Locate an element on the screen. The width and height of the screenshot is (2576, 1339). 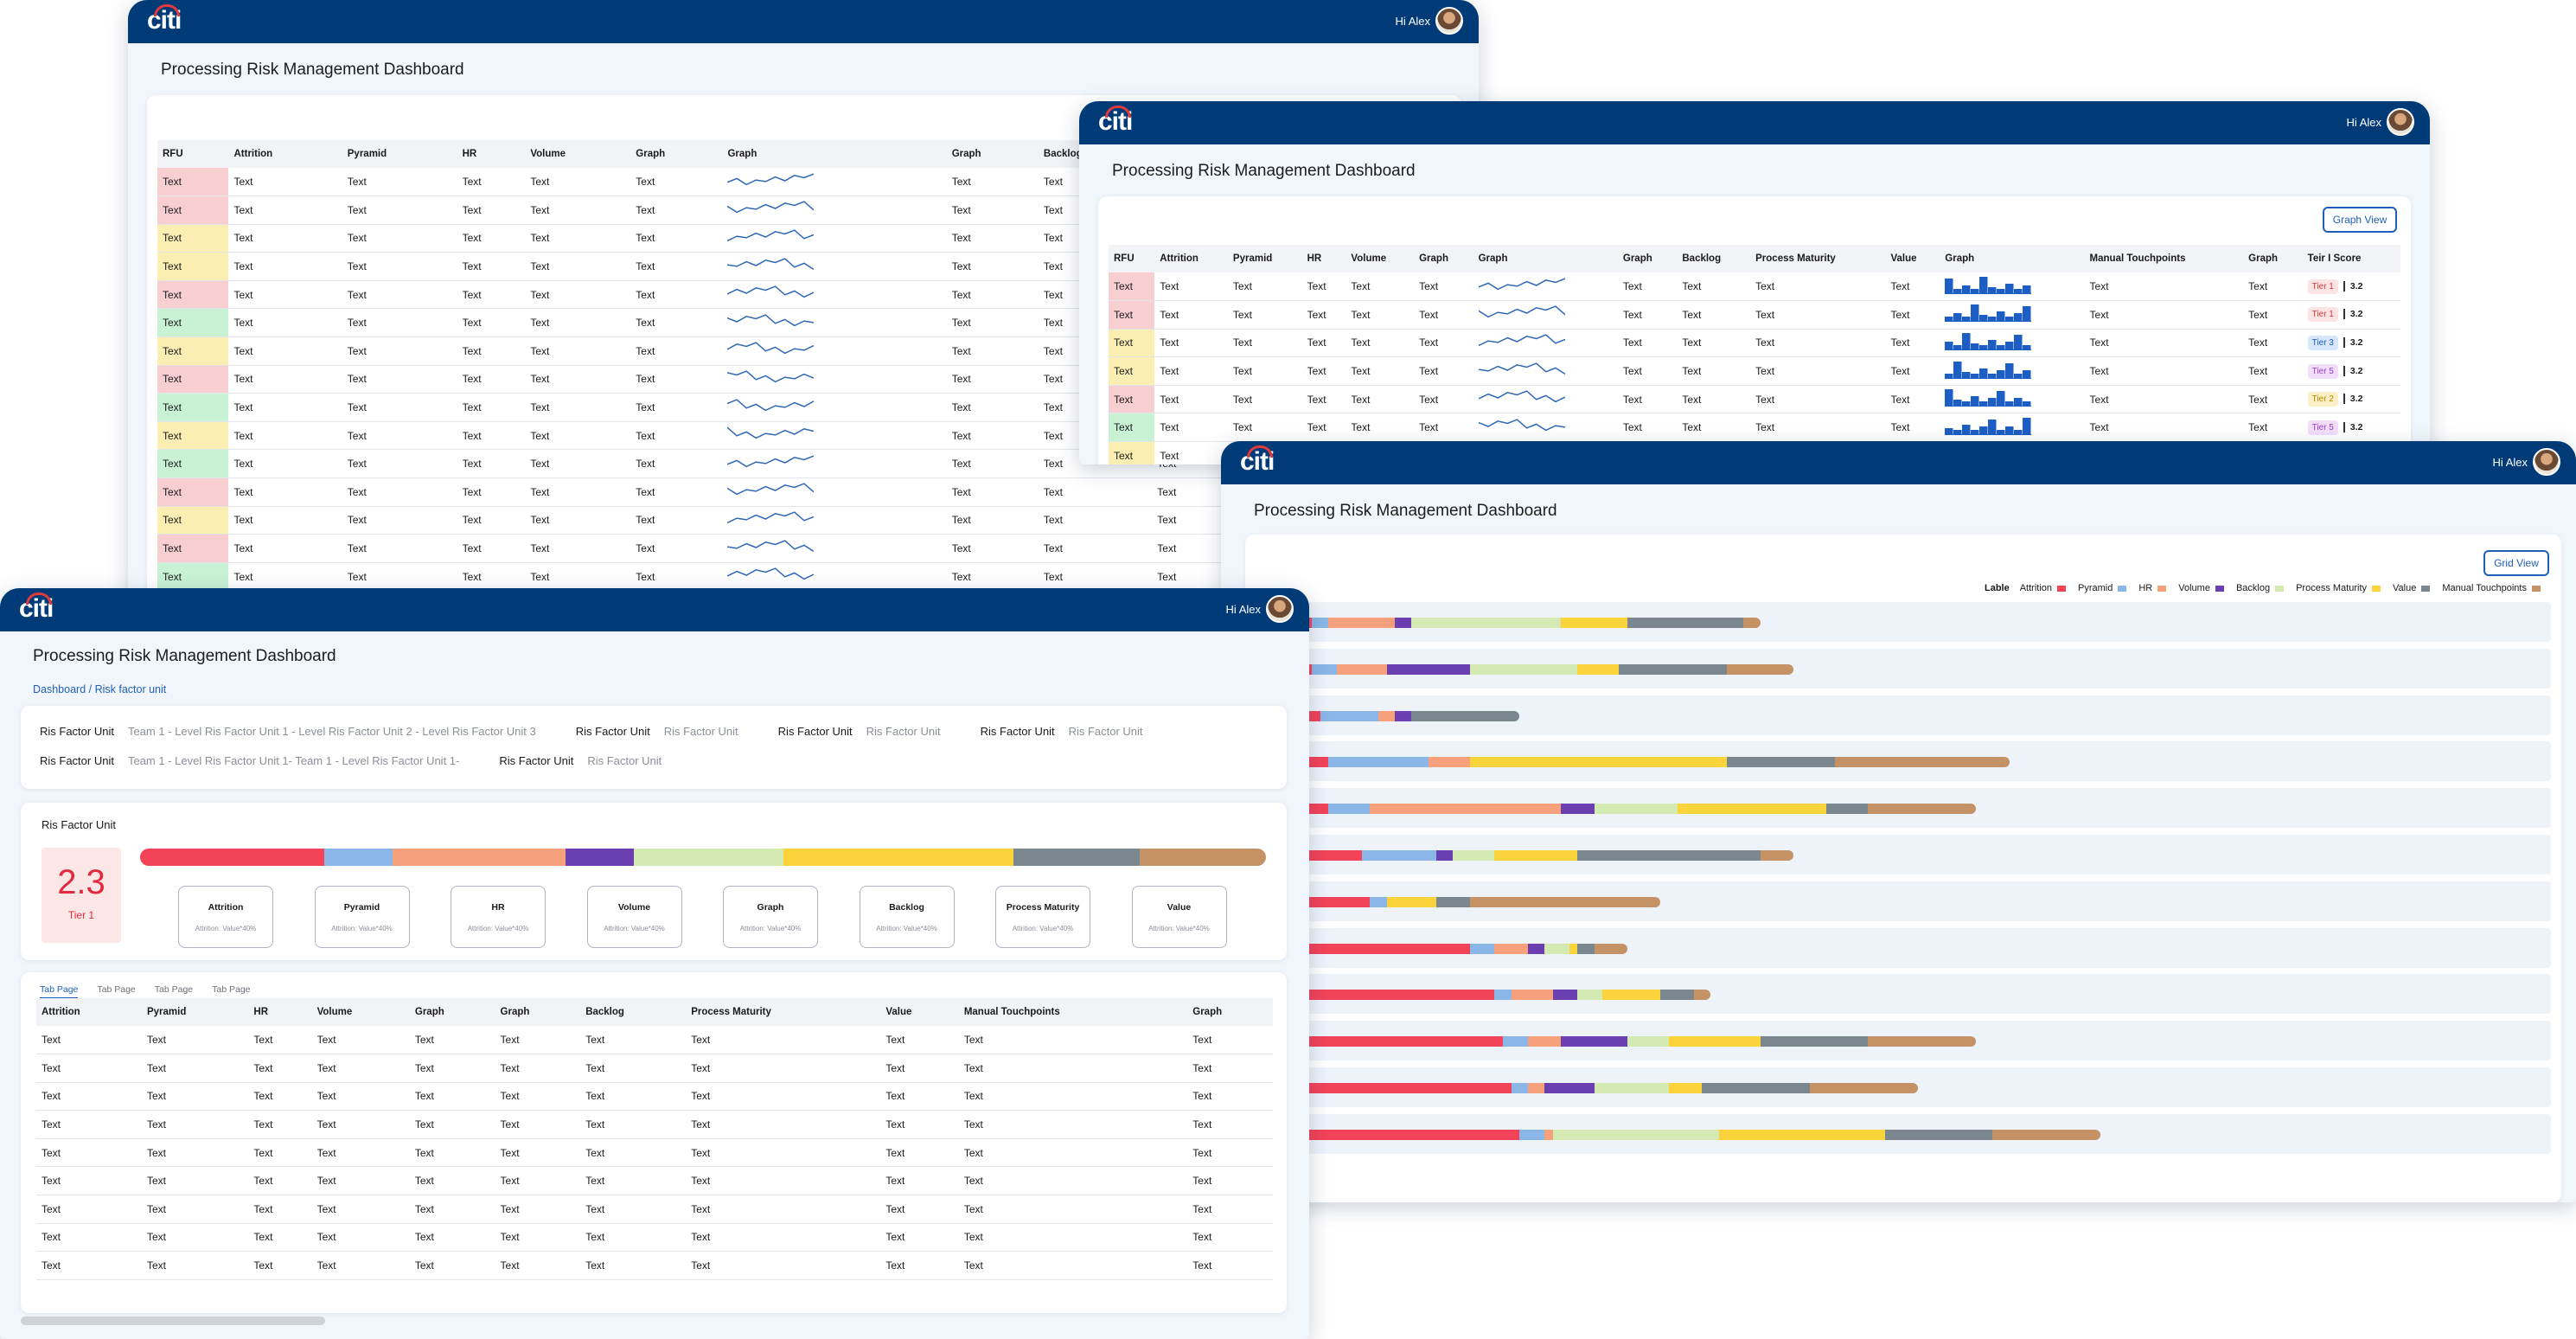
metric-tile: Pyramid Attrition: Value*40% is located at coordinates (362, 917).